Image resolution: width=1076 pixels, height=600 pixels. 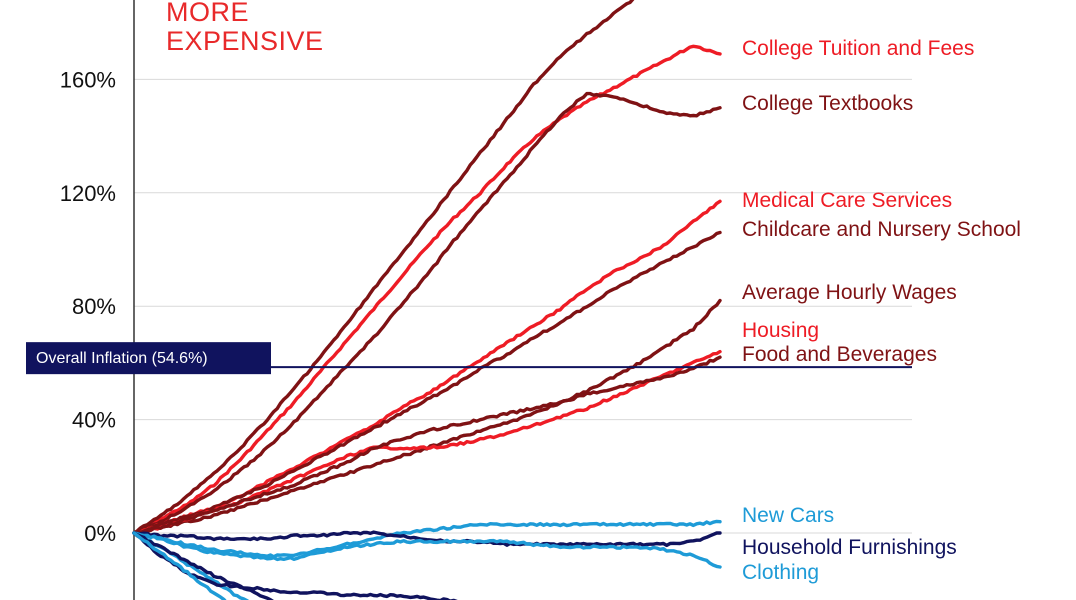 What do you see at coordinates (847, 200) in the screenshot?
I see `series-label: Medical Care Services` at bounding box center [847, 200].